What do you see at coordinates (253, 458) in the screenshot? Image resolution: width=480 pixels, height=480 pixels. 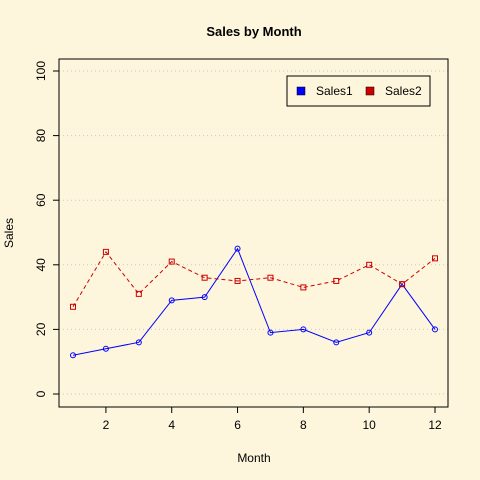 I see `x-axis-label: Month` at bounding box center [253, 458].